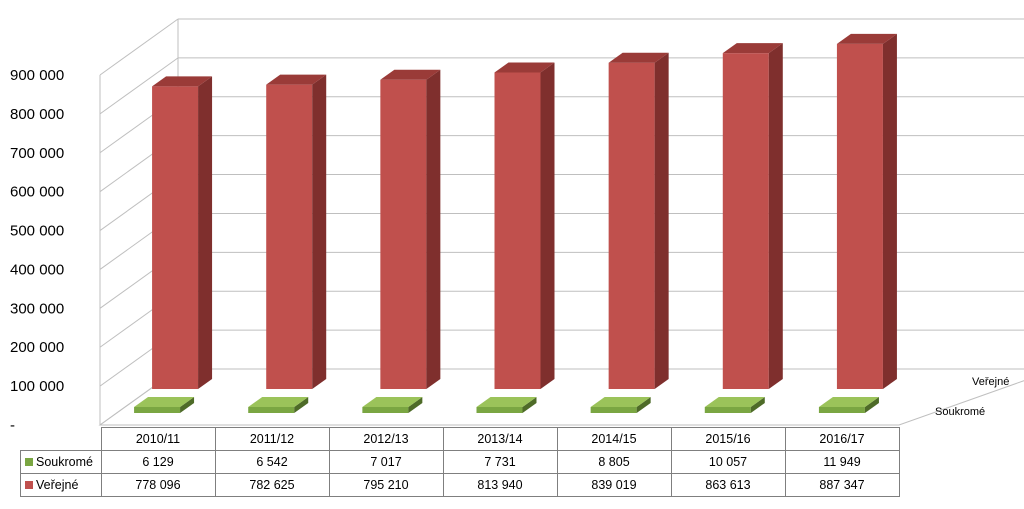 This screenshot has width=1024, height=509. Describe the element at coordinates (158, 462) in the screenshot. I see `table-cell: 6 129` at that location.